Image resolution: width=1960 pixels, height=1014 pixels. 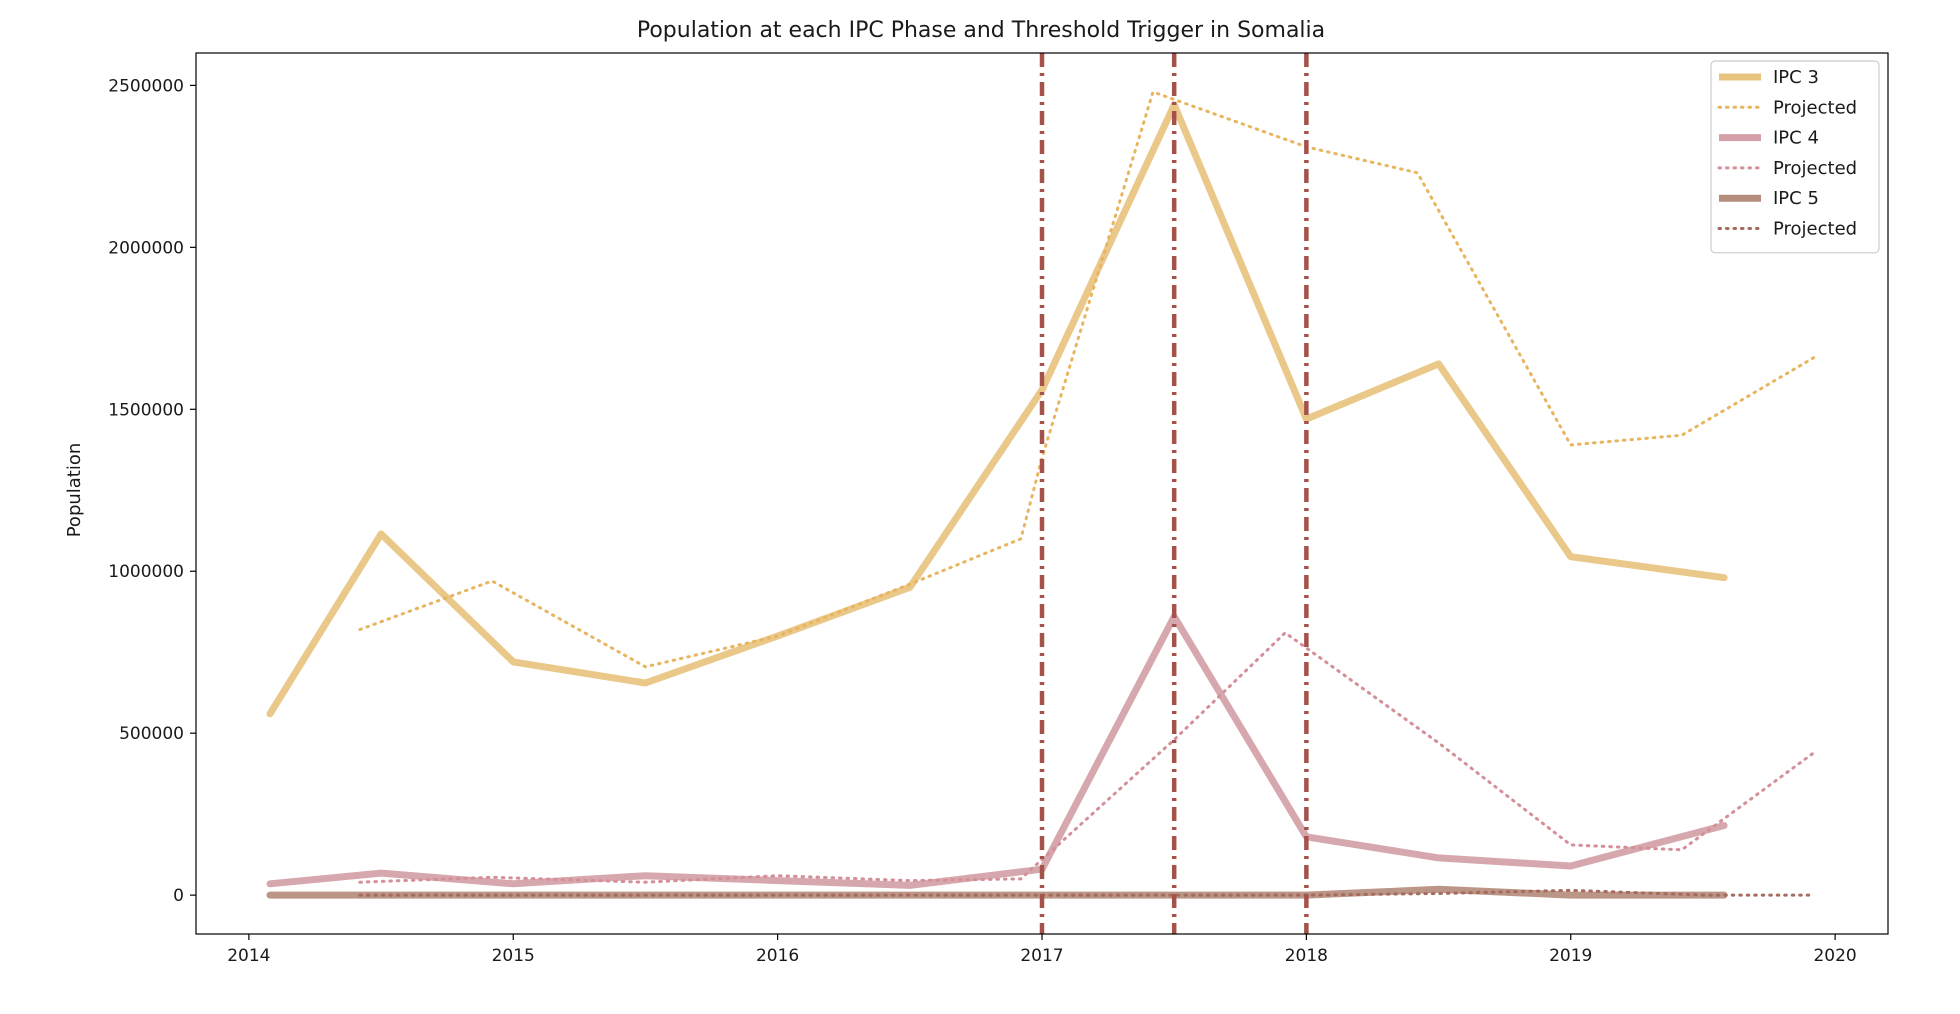 What do you see at coordinates (1174, 493) in the screenshot?
I see `threshold-lines` at bounding box center [1174, 493].